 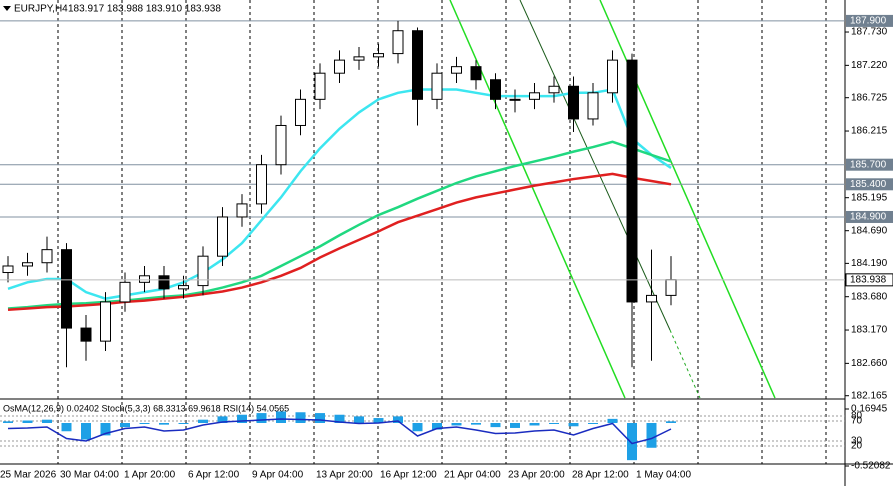 I want to click on y-tick-label: 187.220, so click(x=869, y=65).